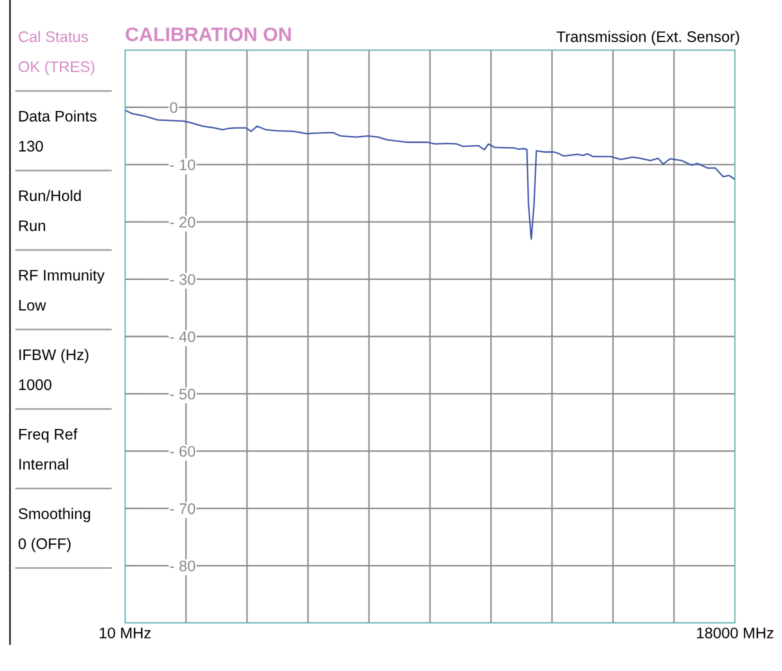 The height and width of the screenshot is (671, 782). I want to click on x-tick-label: 18000 MHz, so click(735, 633).